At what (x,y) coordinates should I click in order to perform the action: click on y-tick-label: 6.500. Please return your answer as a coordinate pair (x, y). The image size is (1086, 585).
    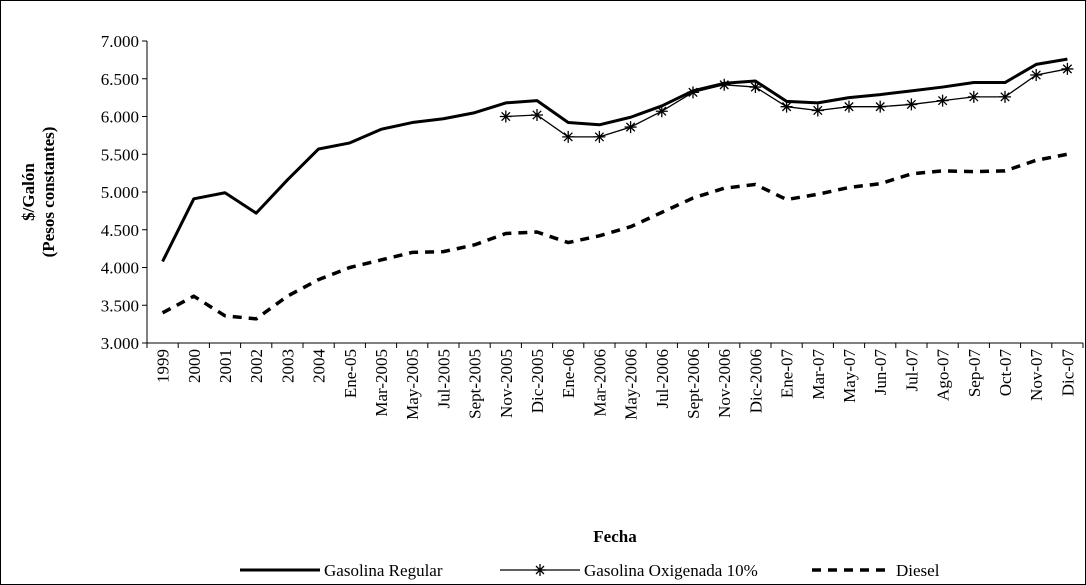
    Looking at the image, I should click on (120, 79).